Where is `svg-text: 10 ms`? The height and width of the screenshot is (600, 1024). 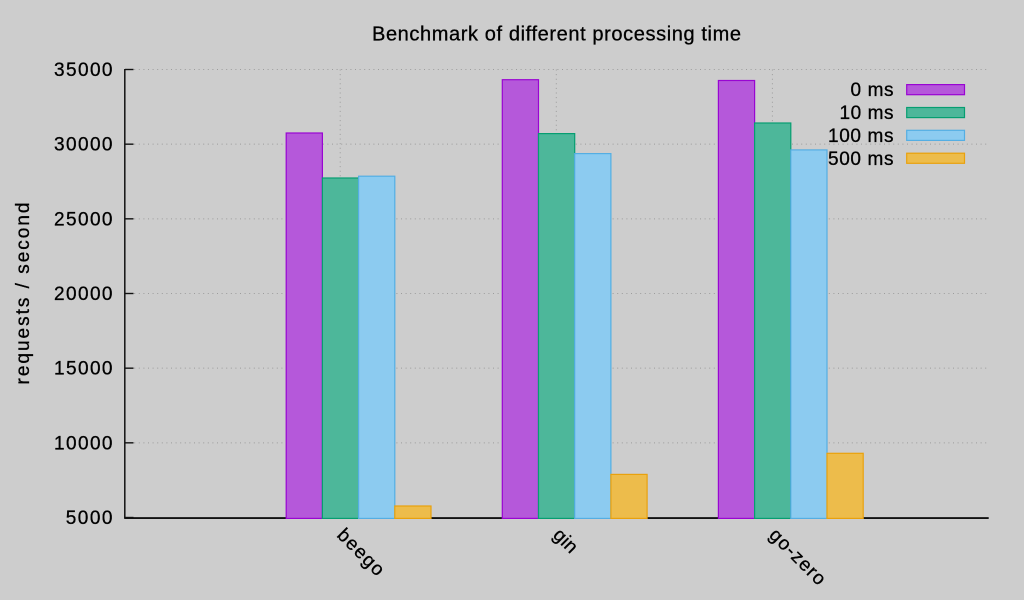
svg-text: 10 ms is located at coordinates (867, 113).